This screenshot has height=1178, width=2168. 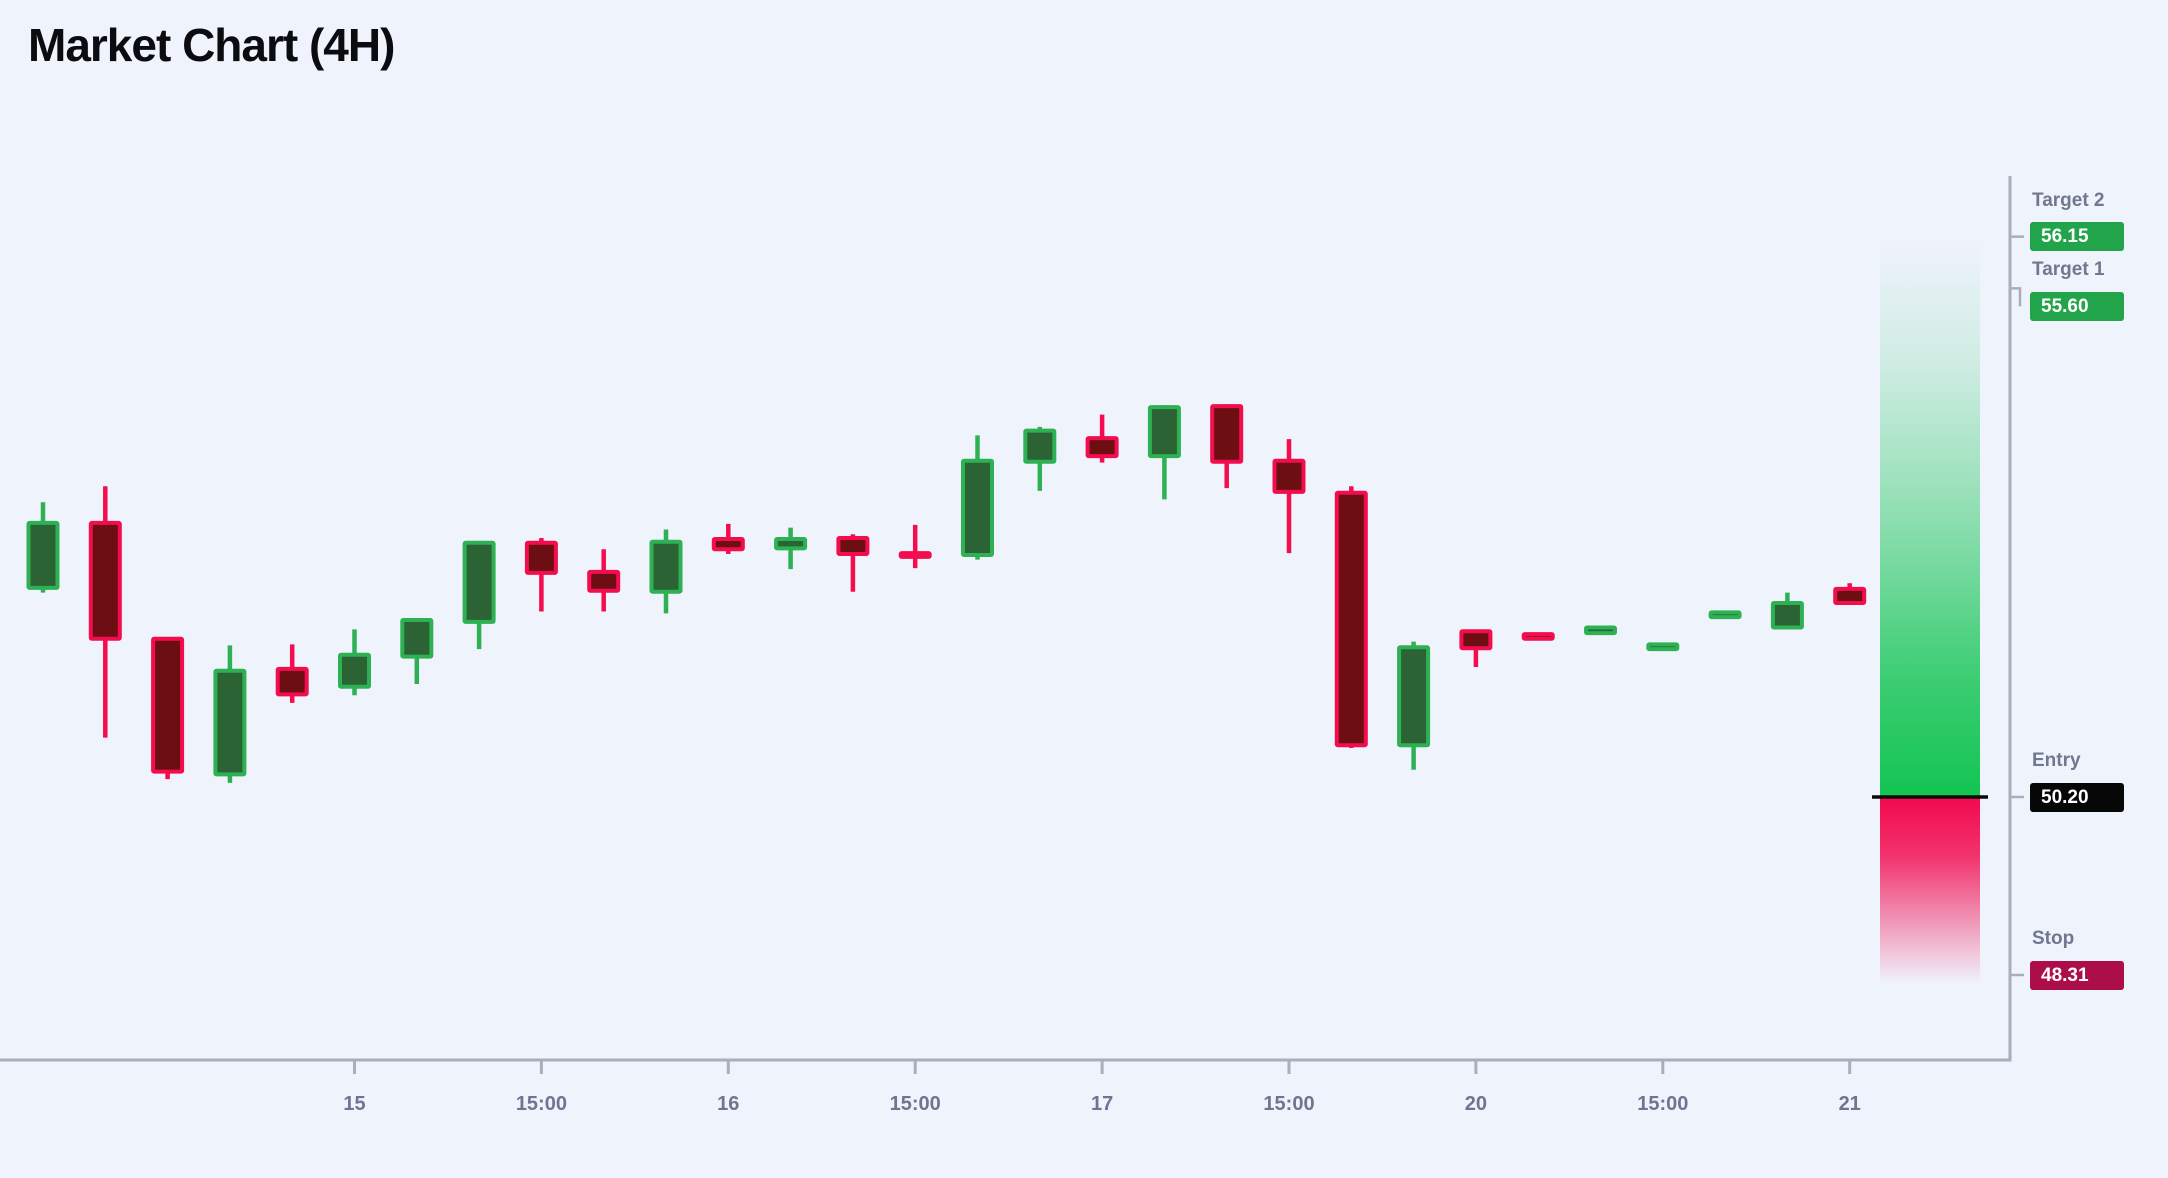 What do you see at coordinates (2077, 797) in the screenshot?
I see `entry-price-badge: 50.20` at bounding box center [2077, 797].